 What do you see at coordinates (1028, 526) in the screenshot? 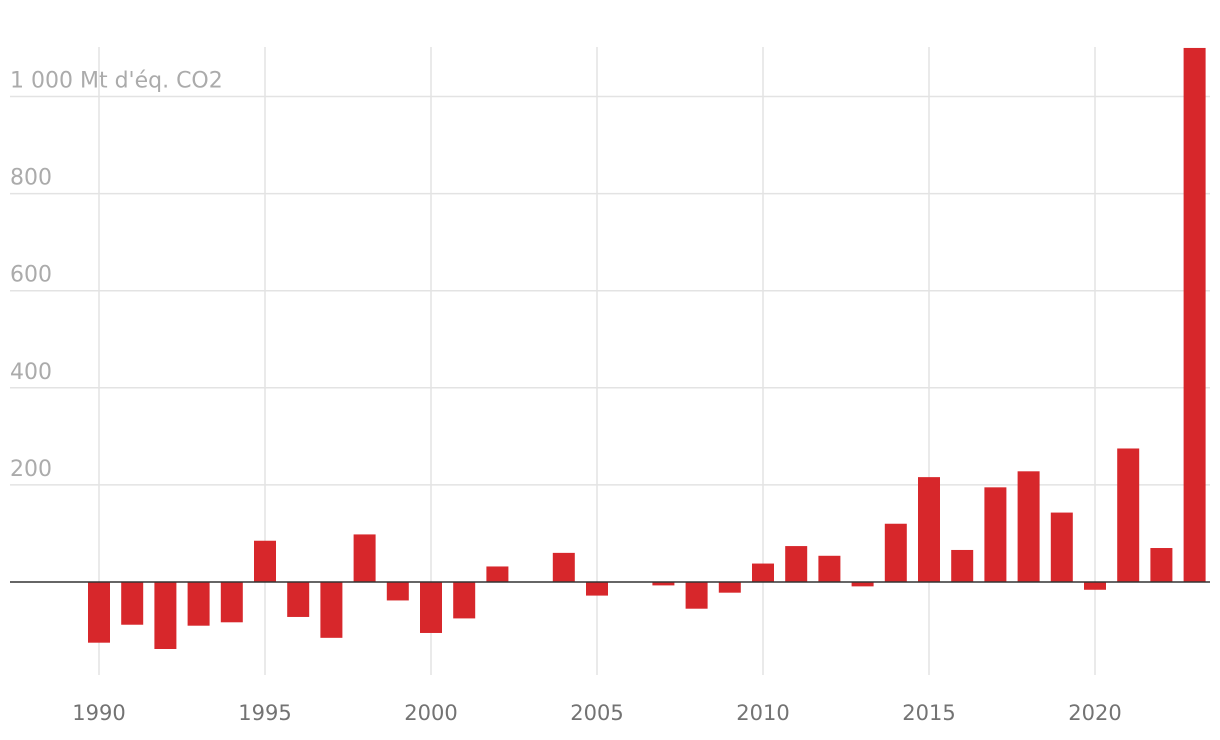
I see `bar-2018` at bounding box center [1028, 526].